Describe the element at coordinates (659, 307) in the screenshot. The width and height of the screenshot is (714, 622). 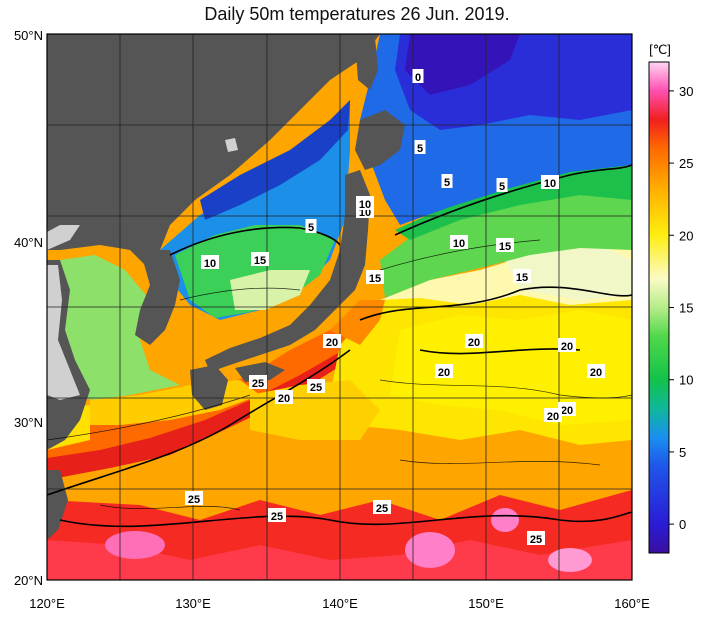
I see `colorbar-ramp` at that location.